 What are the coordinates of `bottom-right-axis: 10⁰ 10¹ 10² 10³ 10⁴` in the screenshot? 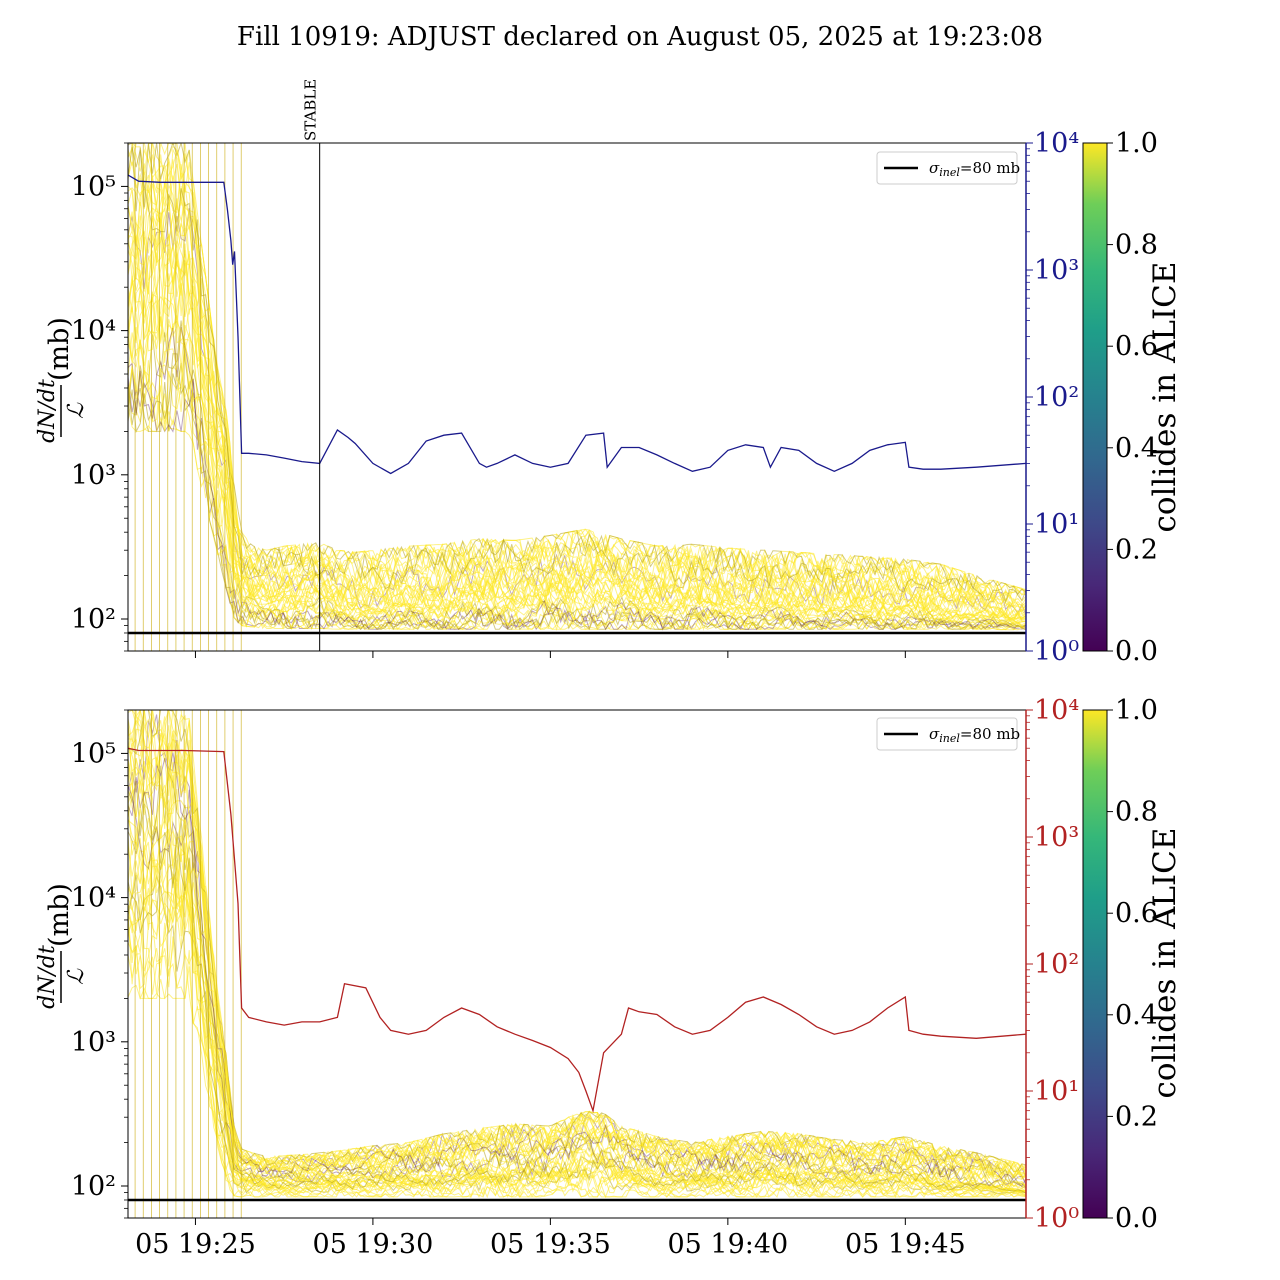 It's located at (1052, 964).